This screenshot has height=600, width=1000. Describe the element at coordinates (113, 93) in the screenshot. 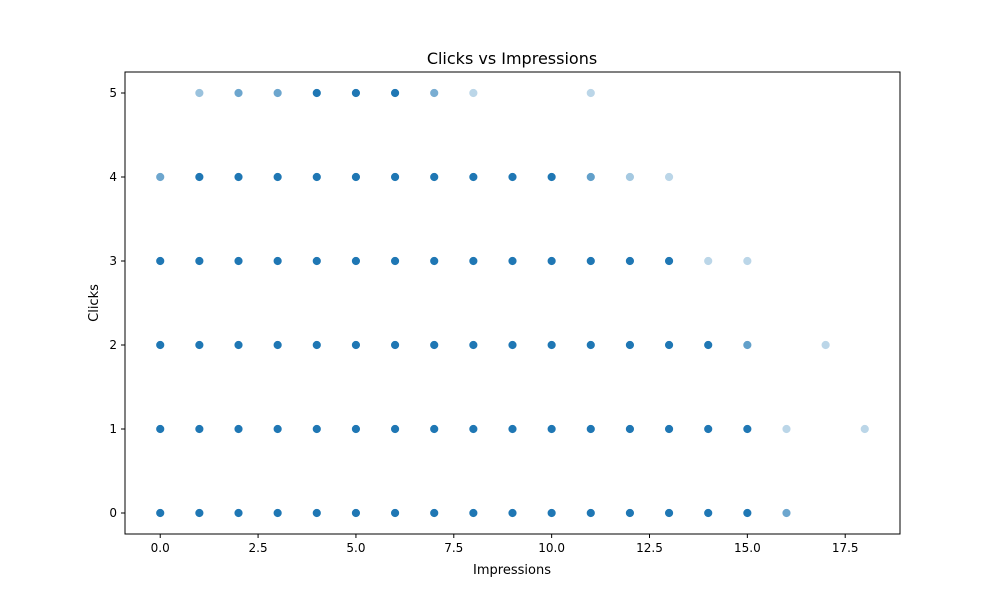

I see `y-tick-label: 5` at that location.